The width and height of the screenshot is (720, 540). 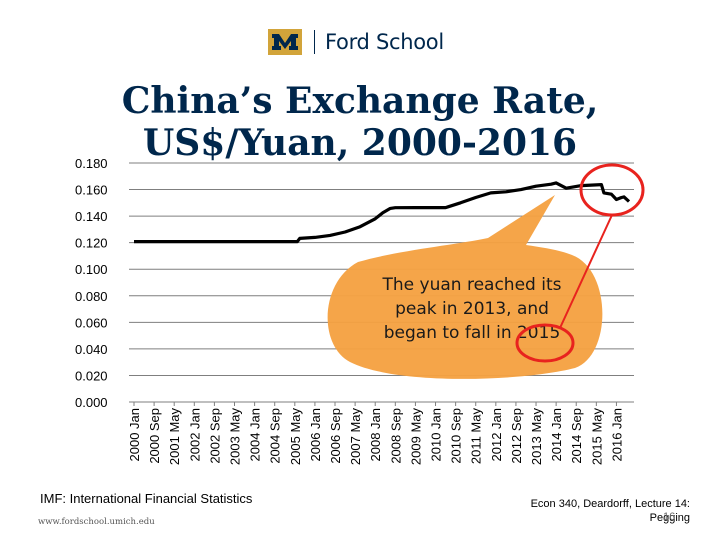 What do you see at coordinates (335, 436) in the screenshot?
I see `x-tick-label: 2006 Sep` at bounding box center [335, 436].